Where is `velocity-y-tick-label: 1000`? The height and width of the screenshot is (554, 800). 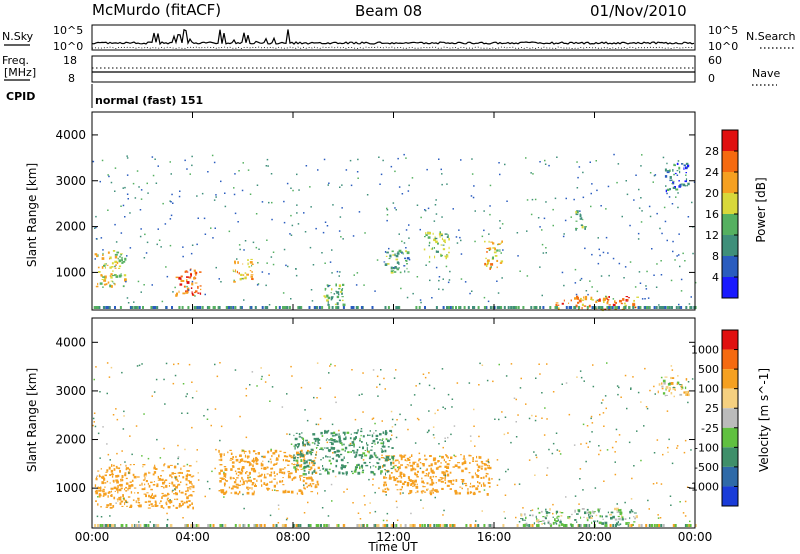 velocity-y-tick-label: 1000 is located at coordinates (70, 488).